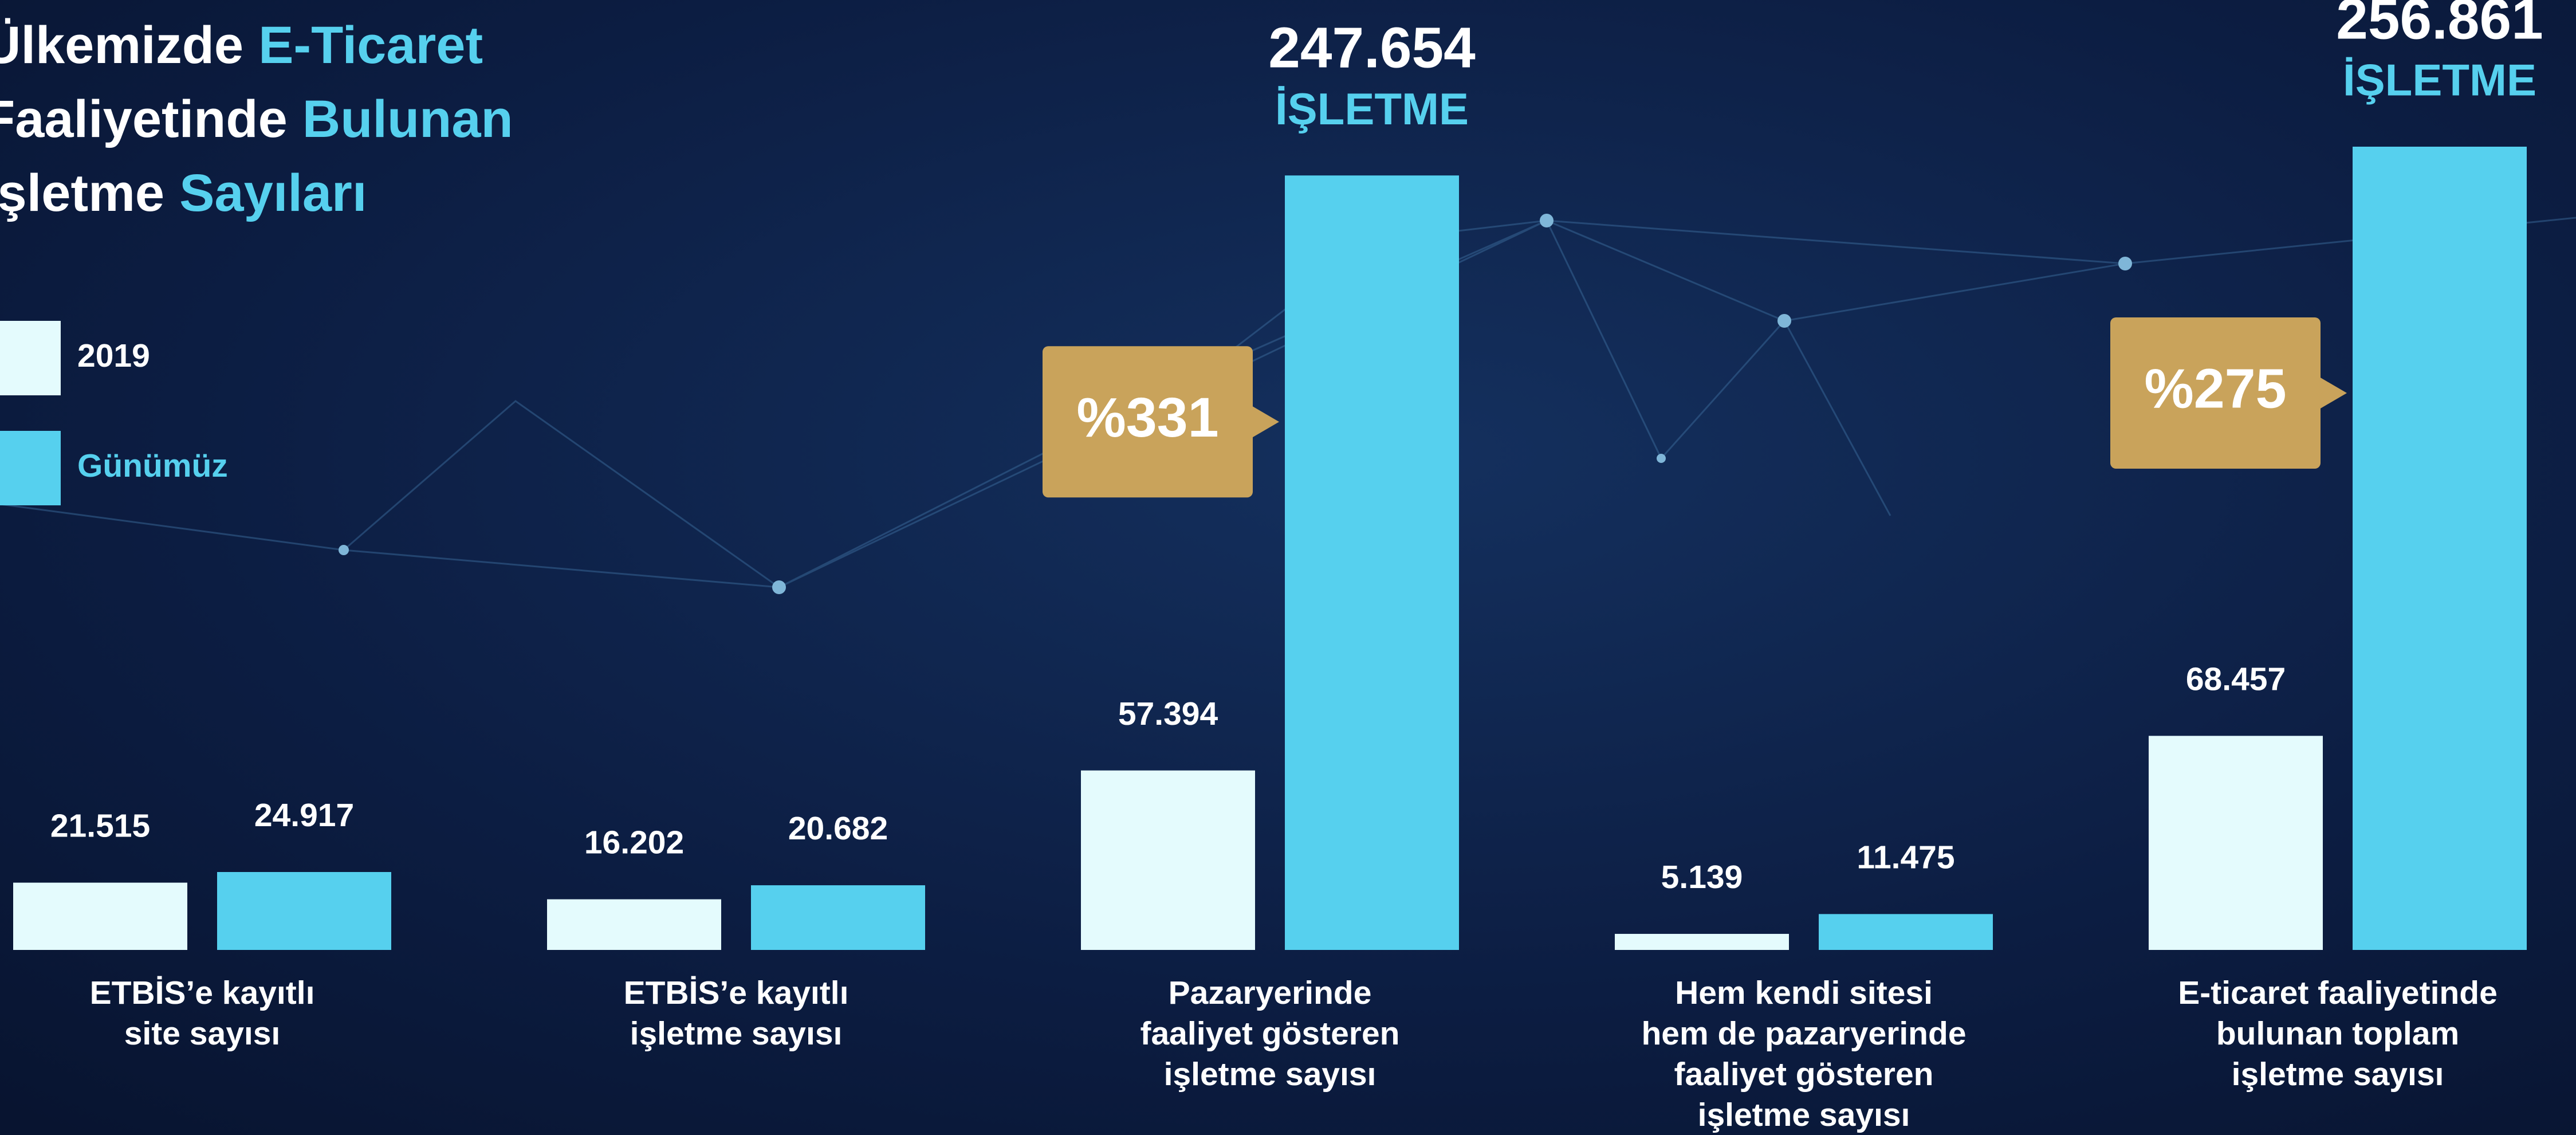 This screenshot has height=1135, width=2576. I want to click on category-label: Hem kendi sitesi, so click(1804, 993).